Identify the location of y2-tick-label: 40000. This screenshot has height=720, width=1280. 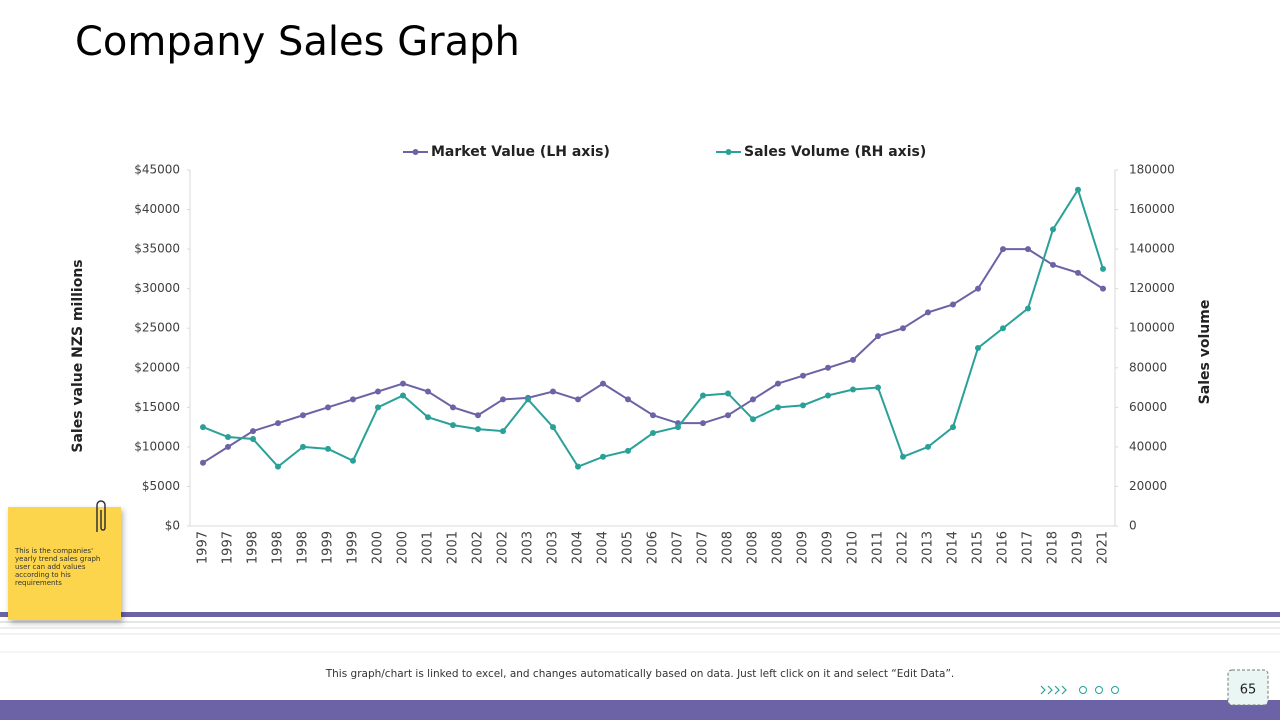
(1148, 446).